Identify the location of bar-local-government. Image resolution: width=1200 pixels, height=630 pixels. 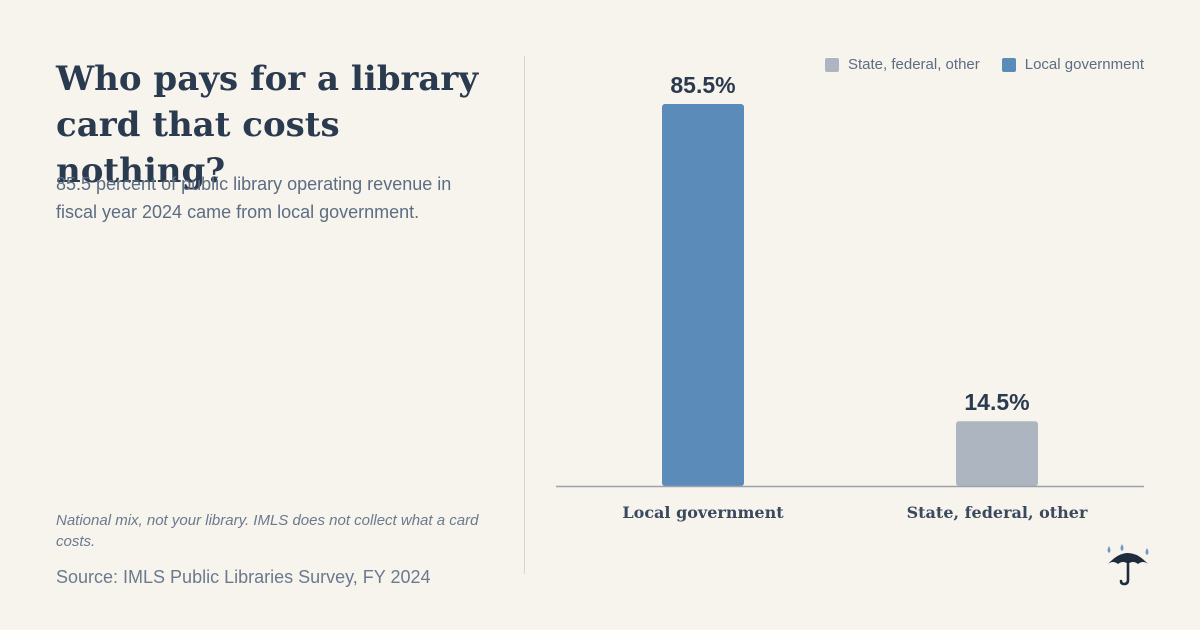
(703, 295).